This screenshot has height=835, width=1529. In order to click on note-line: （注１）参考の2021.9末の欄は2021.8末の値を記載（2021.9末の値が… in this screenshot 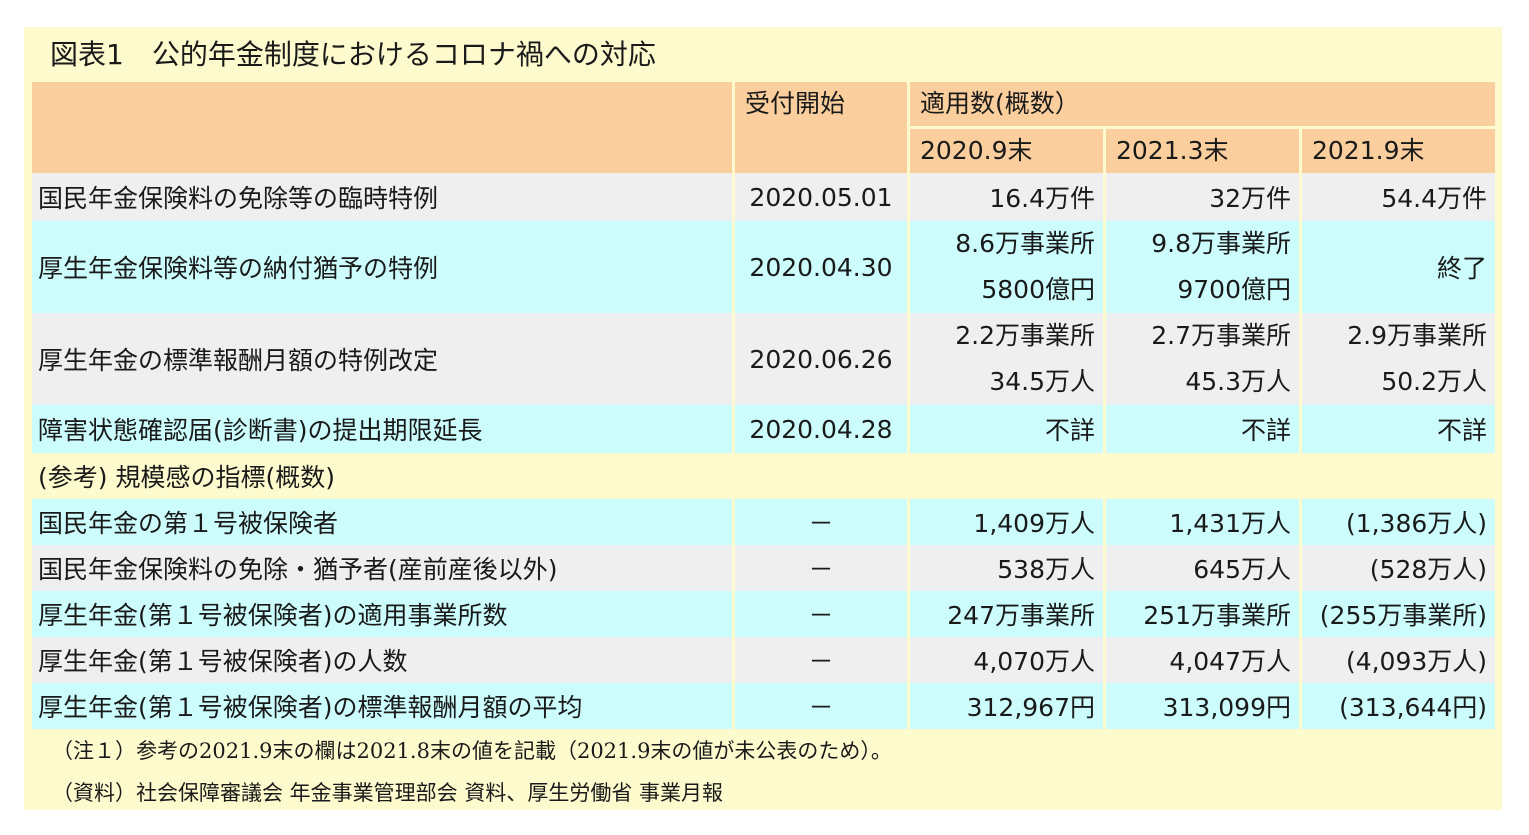, I will do `click(472, 751)`.